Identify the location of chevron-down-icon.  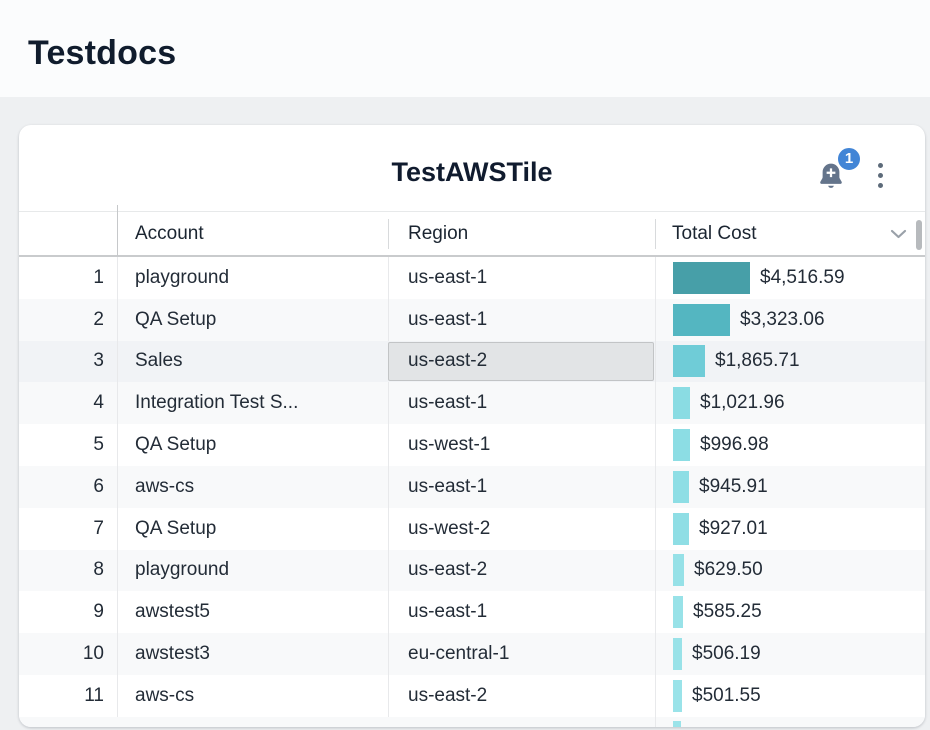
(898, 233).